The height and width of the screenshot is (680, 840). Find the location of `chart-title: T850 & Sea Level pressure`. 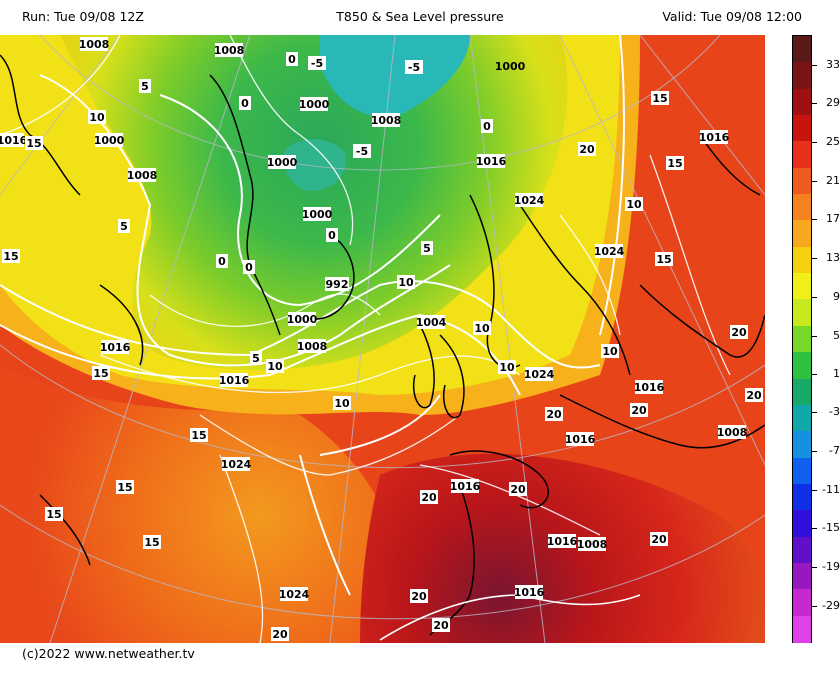

chart-title: T850 & Sea Level pressure is located at coordinates (420, 16).